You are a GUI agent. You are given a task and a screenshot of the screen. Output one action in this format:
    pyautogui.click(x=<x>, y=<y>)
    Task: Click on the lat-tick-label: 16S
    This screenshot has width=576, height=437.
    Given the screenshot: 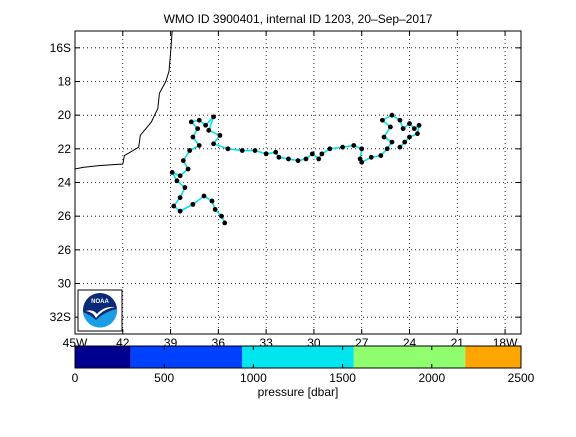 What is the action you would take?
    pyautogui.click(x=60, y=48)
    